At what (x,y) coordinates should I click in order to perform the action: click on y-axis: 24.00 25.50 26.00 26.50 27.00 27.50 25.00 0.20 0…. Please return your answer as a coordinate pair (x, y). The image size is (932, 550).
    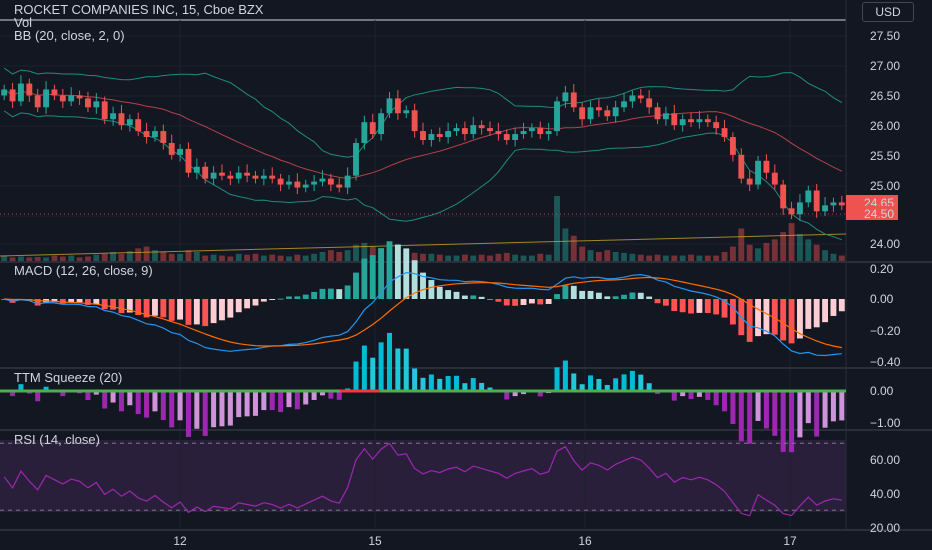
    Looking at the image, I should click on (873, 282).